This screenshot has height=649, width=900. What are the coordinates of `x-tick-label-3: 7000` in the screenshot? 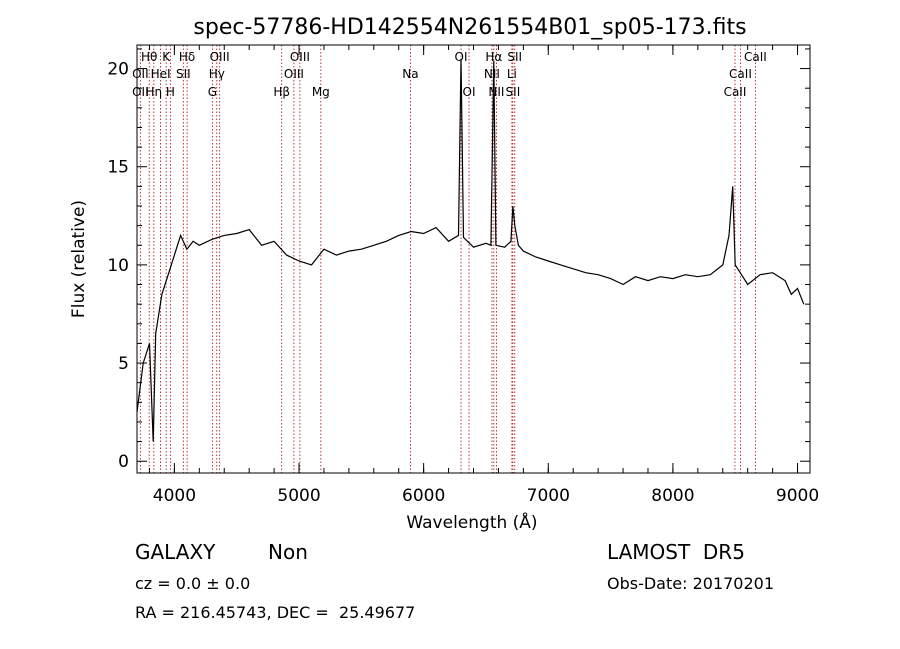 It's located at (548, 496).